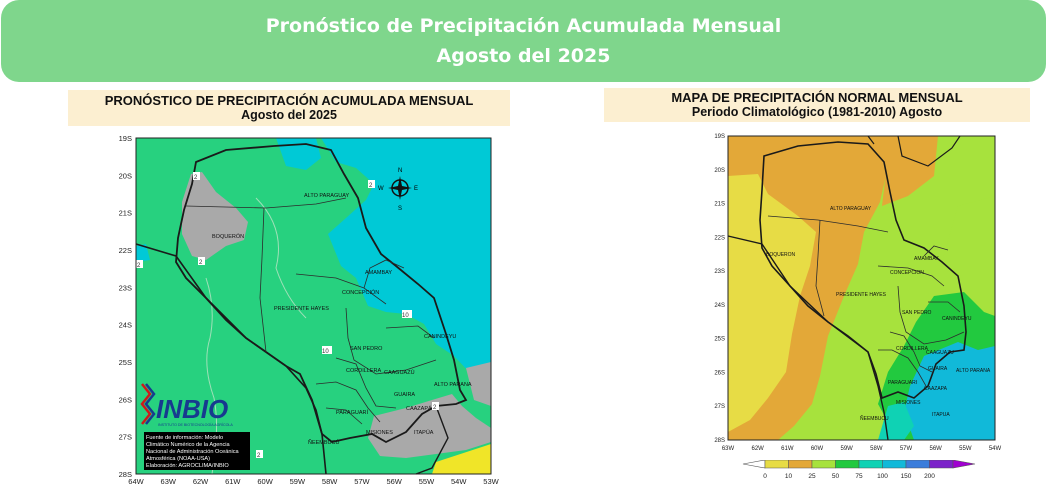  I want to click on normal-region-label: MISIONES, so click(908, 403).